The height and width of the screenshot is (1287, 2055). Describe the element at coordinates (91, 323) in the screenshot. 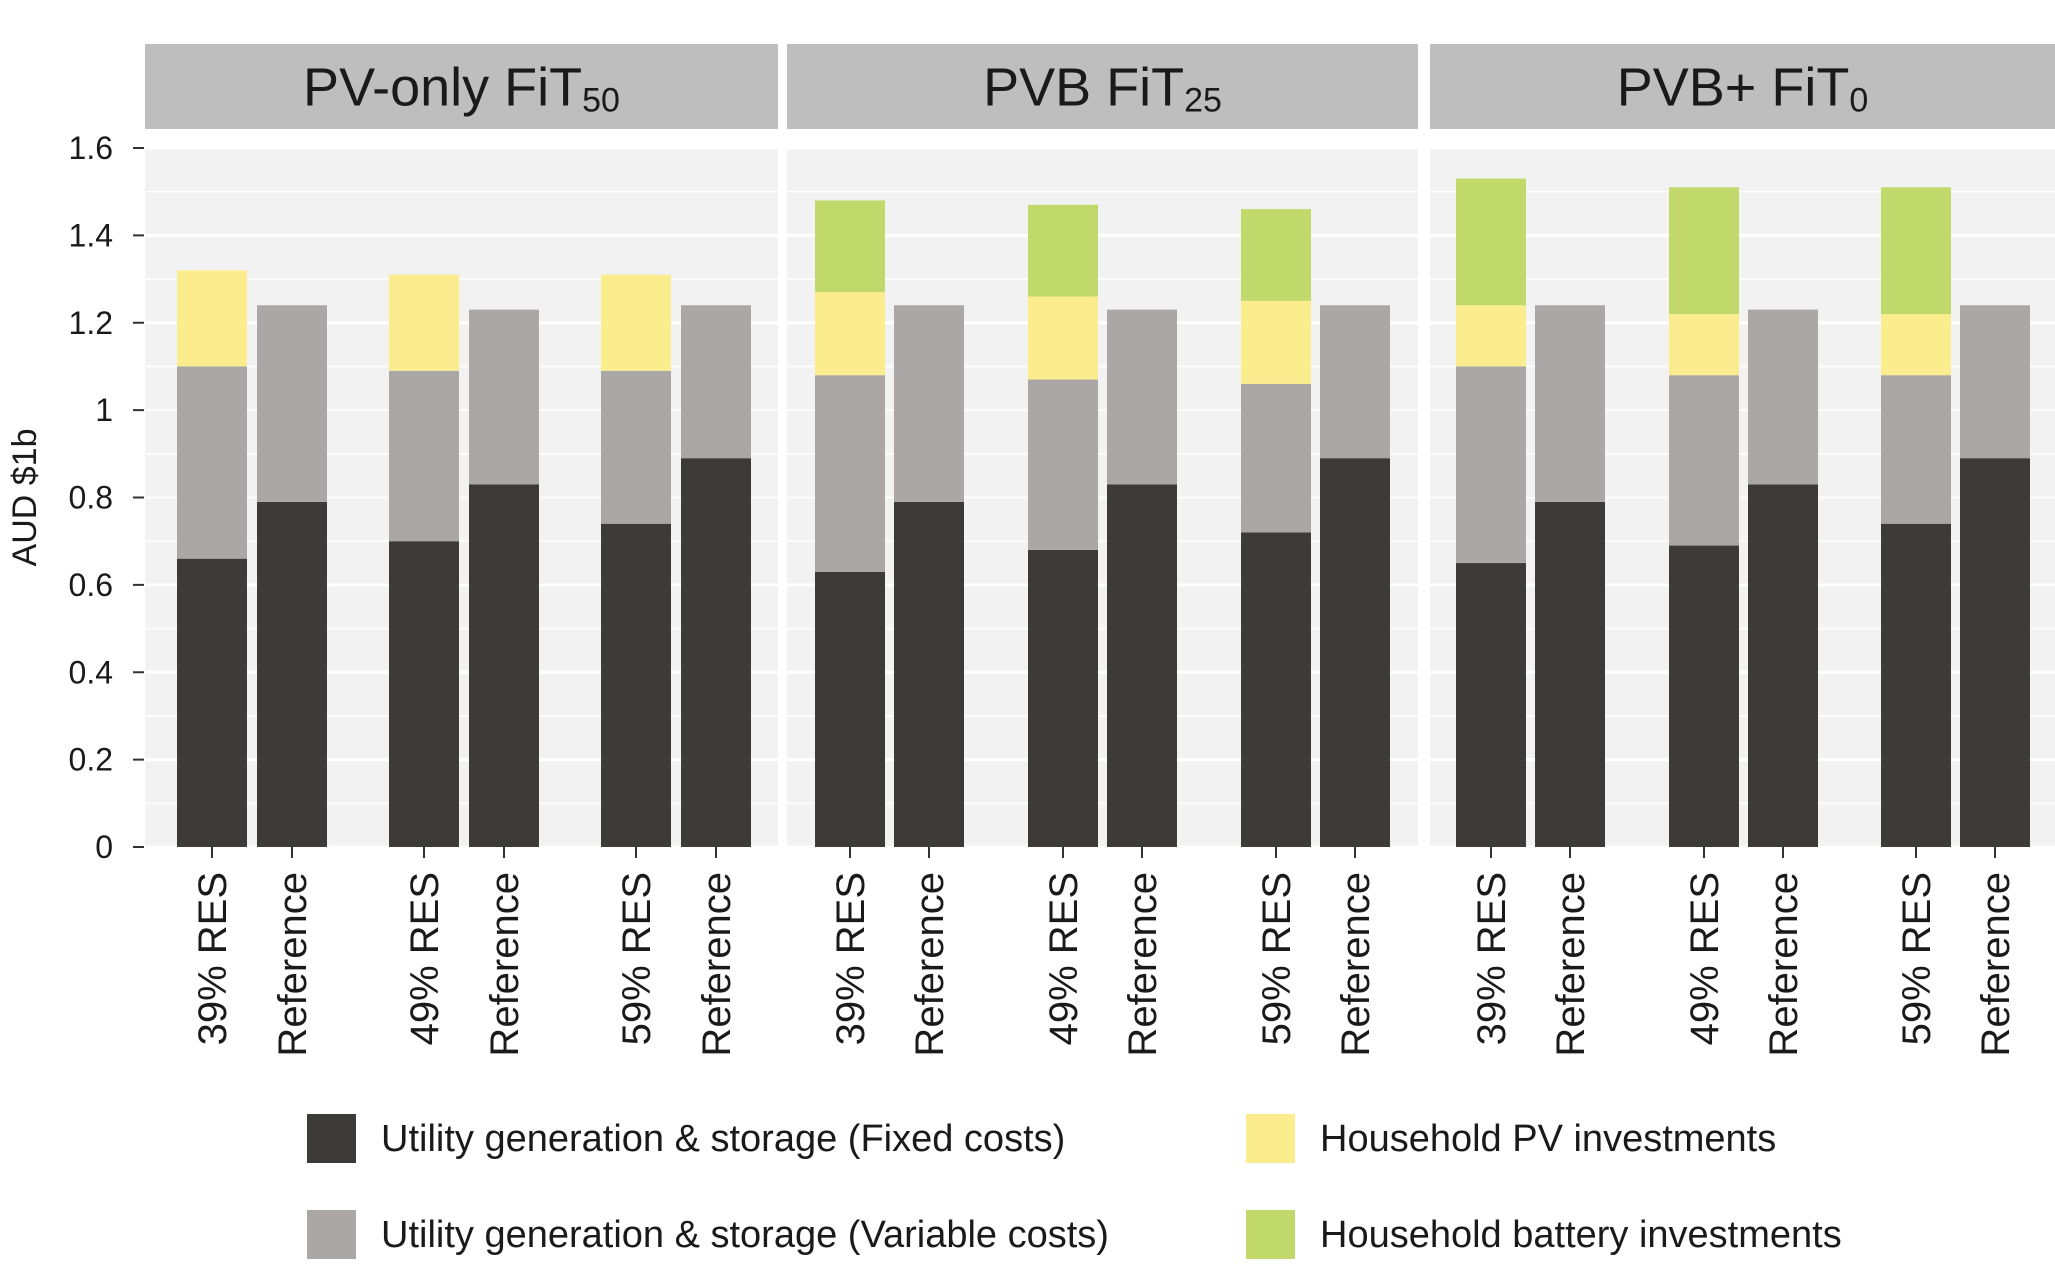

I see `y-tick-label: 1.2` at that location.